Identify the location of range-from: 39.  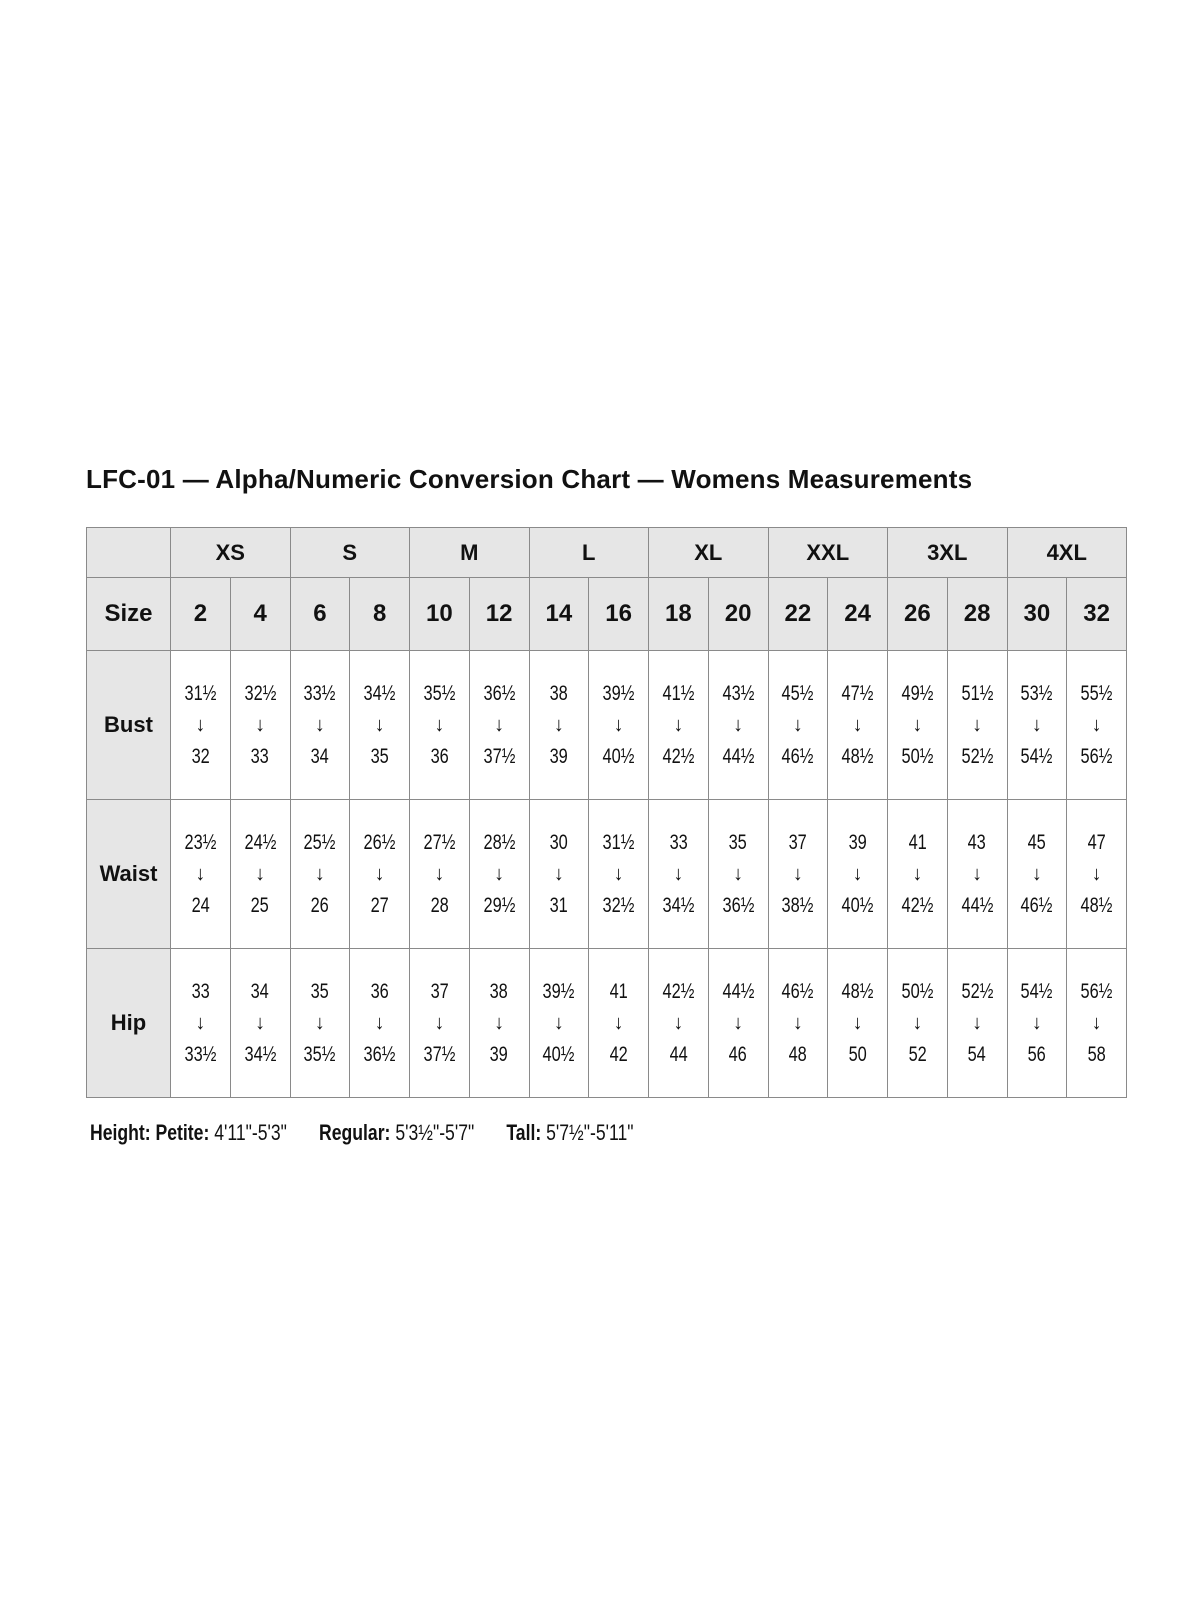
(857, 842).